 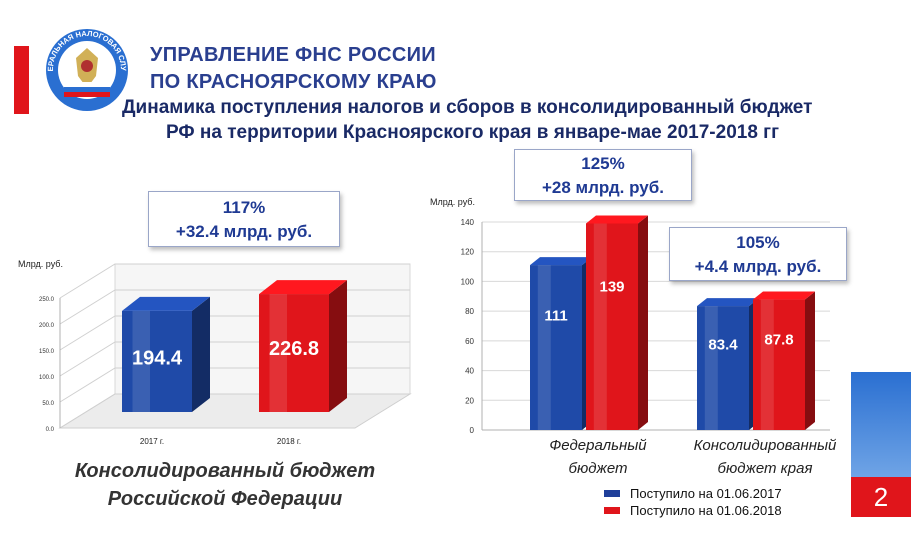 What do you see at coordinates (468, 281) in the screenshot?
I see `chart-right-ytick-label: 100` at bounding box center [468, 281].